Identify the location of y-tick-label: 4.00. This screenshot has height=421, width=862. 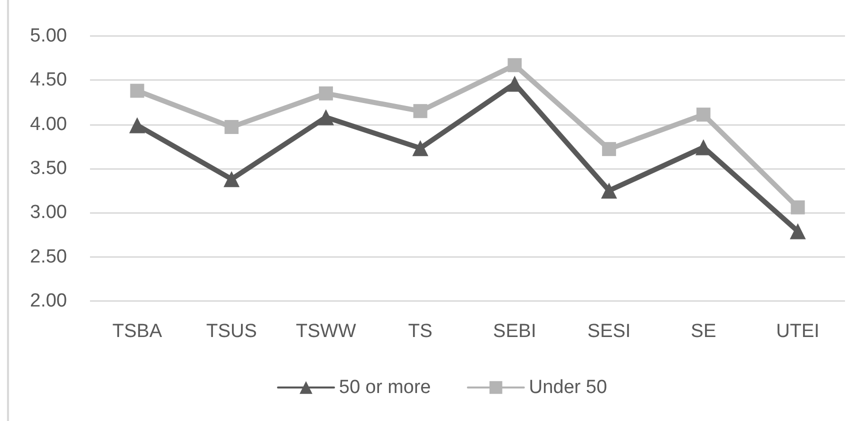
(48, 124).